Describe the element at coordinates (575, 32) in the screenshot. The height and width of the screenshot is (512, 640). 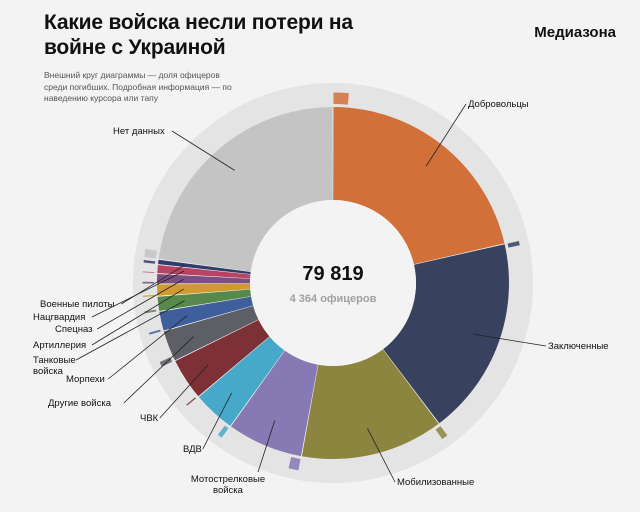
I see `brand-logo: Медиазона` at that location.